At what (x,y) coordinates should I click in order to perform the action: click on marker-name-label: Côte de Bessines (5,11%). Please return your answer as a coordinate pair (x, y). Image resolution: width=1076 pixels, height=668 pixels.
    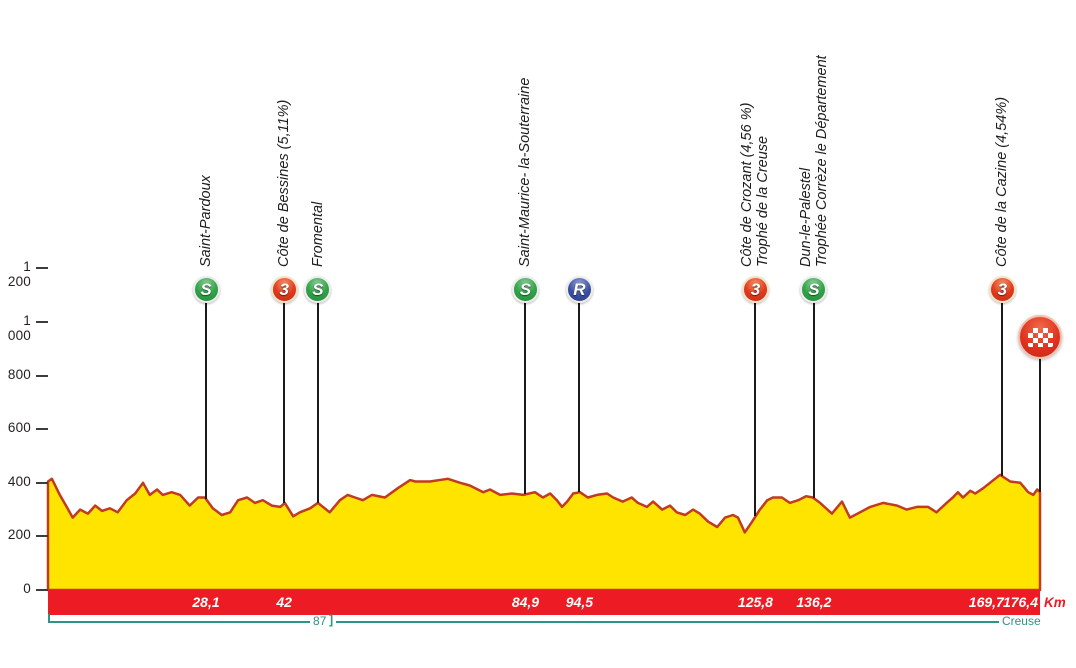
    Looking at the image, I should click on (284, 183).